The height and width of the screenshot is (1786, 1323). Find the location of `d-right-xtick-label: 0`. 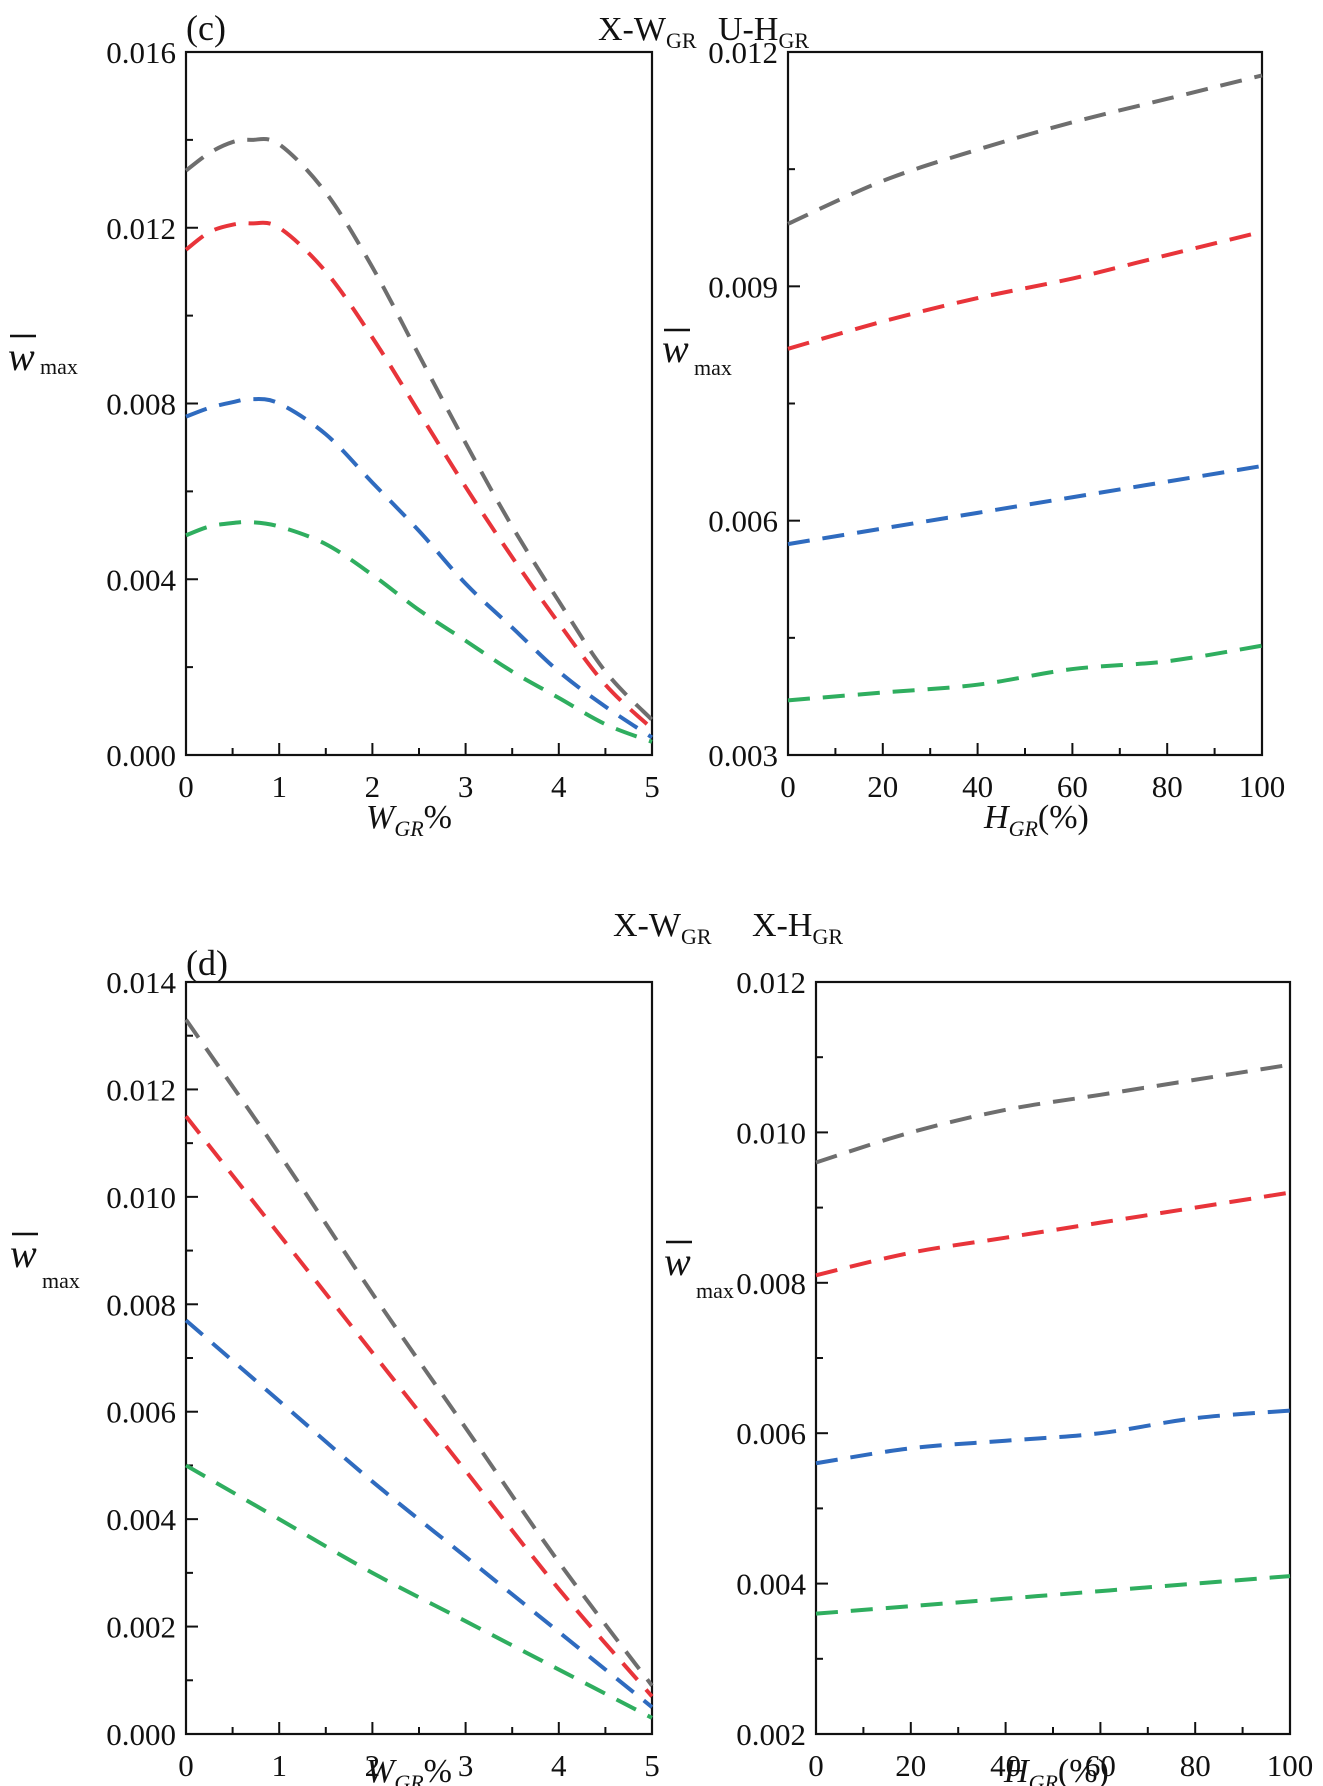

d-right-xtick-label: 0 is located at coordinates (816, 1765).